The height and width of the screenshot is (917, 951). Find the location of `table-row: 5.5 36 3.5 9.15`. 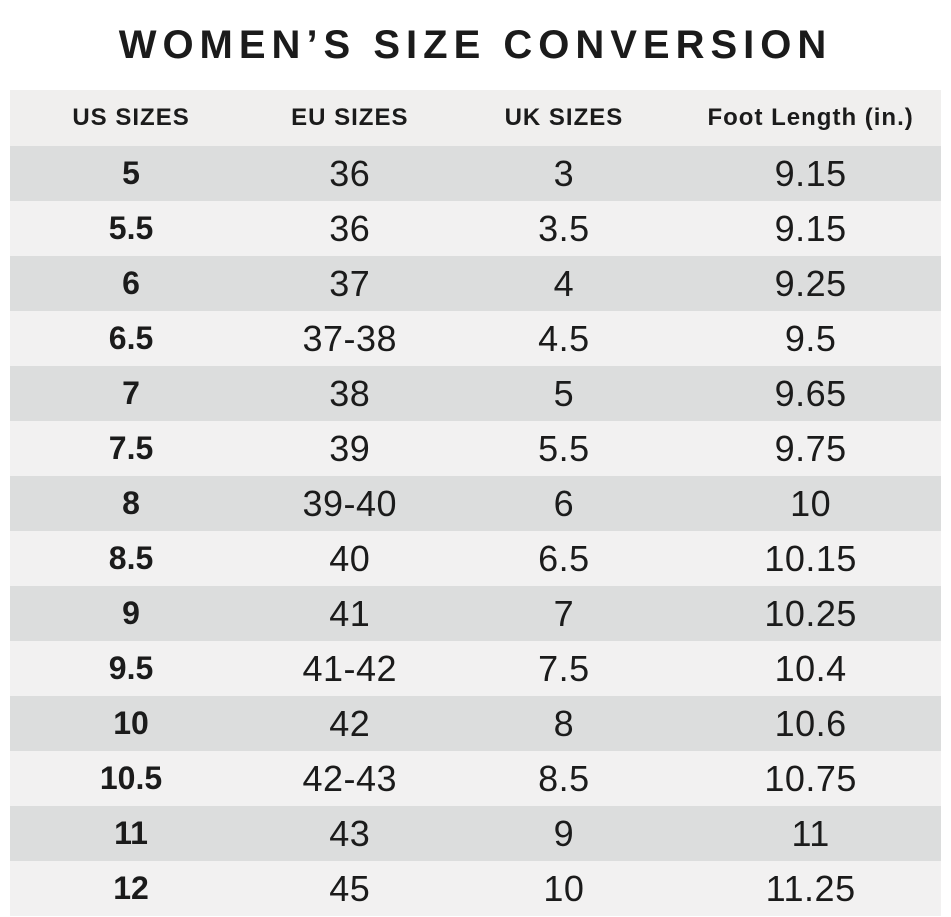

table-row: 5.5 36 3.5 9.15 is located at coordinates (475, 228).